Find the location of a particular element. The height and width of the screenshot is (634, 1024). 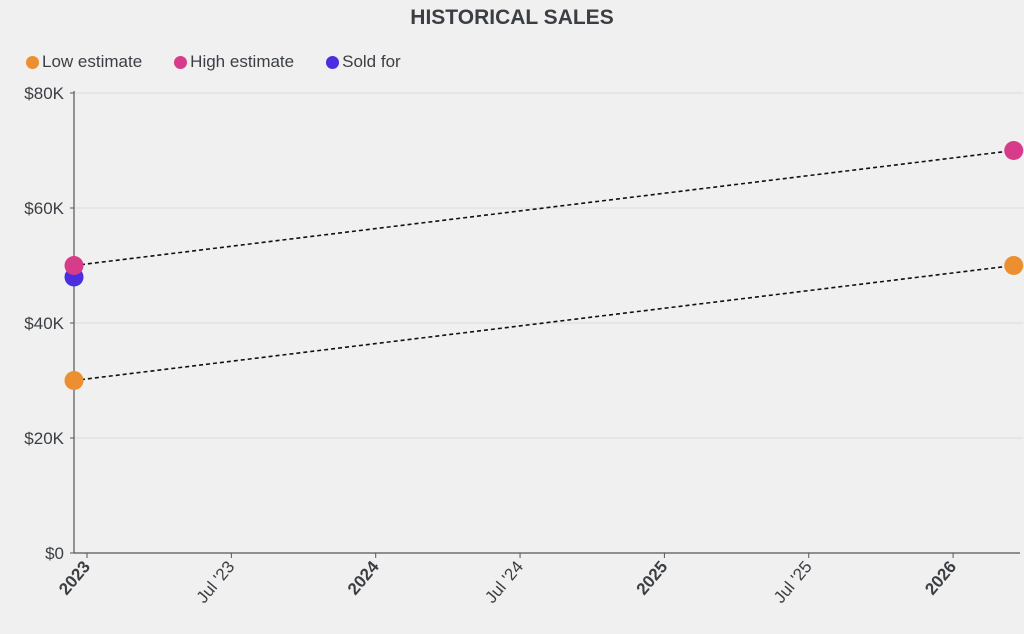

legend-item-high-estimate: High estimate is located at coordinates (234, 62).